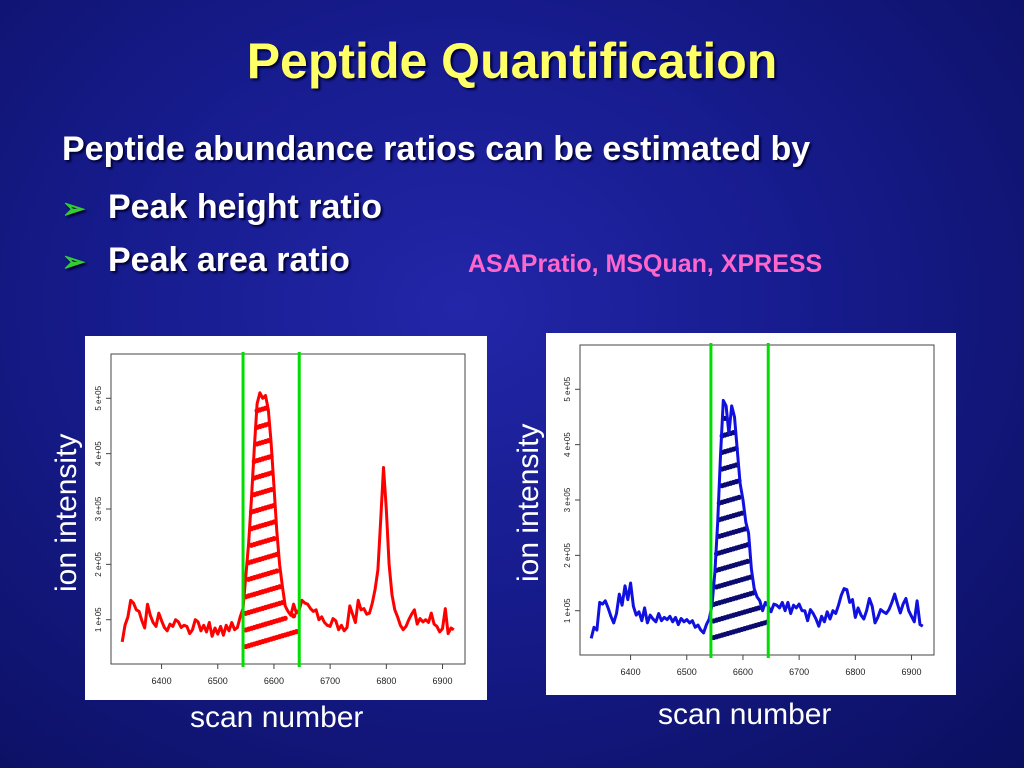 The width and height of the screenshot is (1024, 768). Describe the element at coordinates (645, 264) in the screenshot. I see `tools-note: ASAPratio, MSQuan, XPRESS` at that location.